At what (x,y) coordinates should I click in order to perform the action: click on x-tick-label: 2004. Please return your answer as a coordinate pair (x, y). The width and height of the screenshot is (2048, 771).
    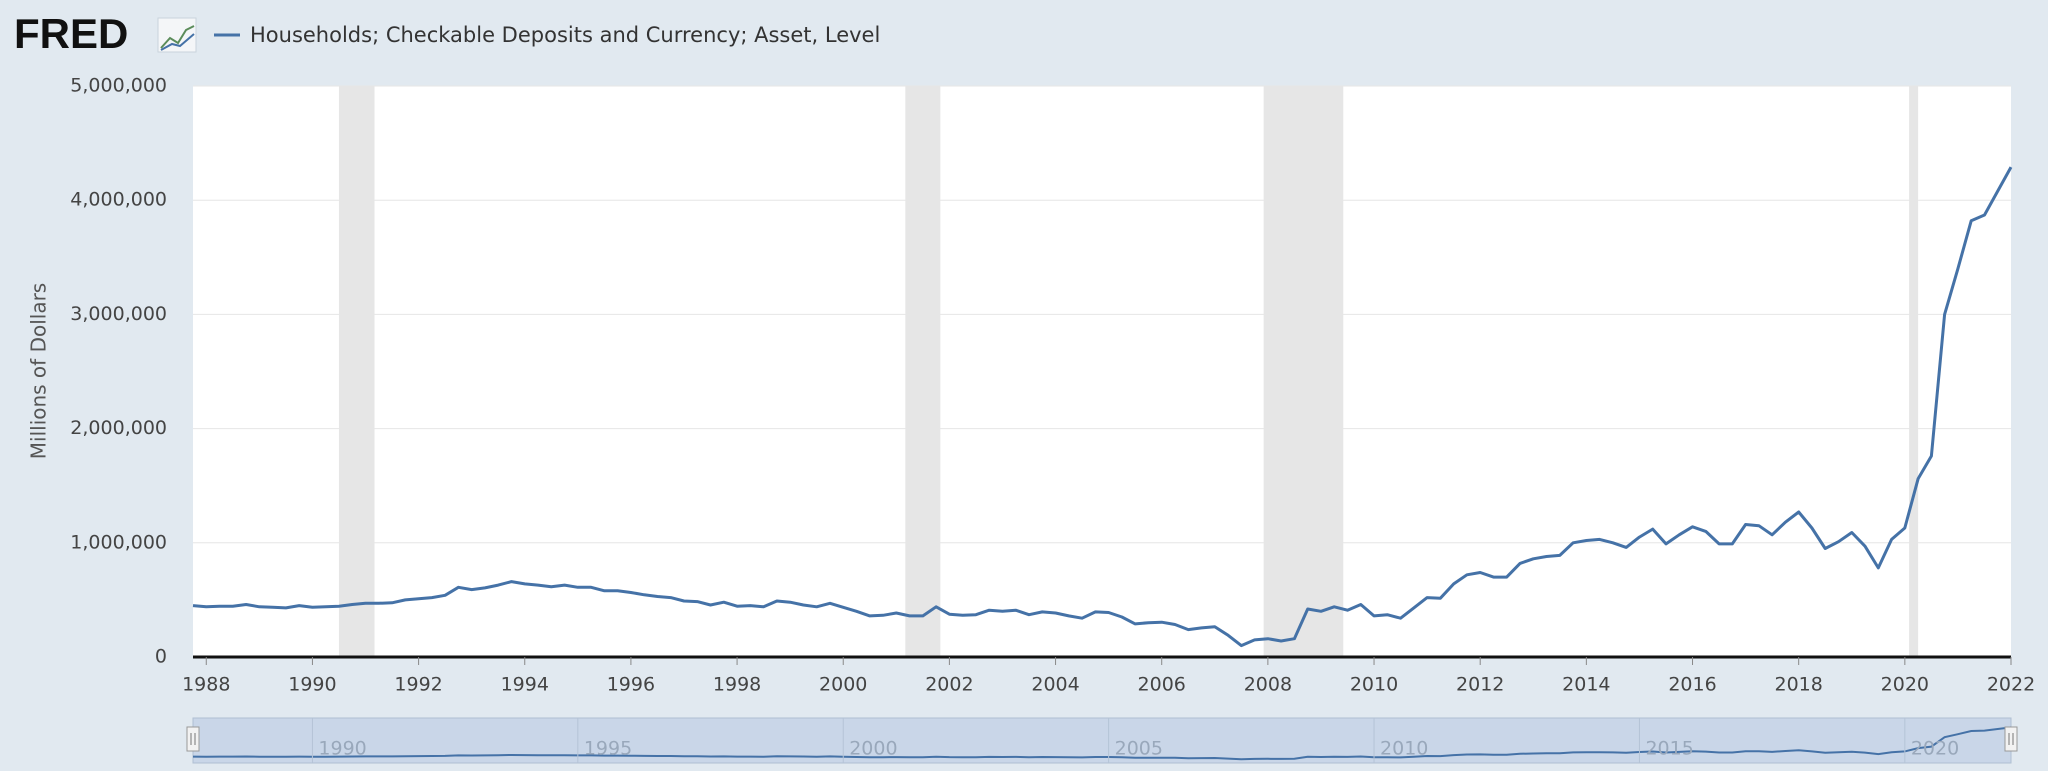
    Looking at the image, I should click on (1055, 685).